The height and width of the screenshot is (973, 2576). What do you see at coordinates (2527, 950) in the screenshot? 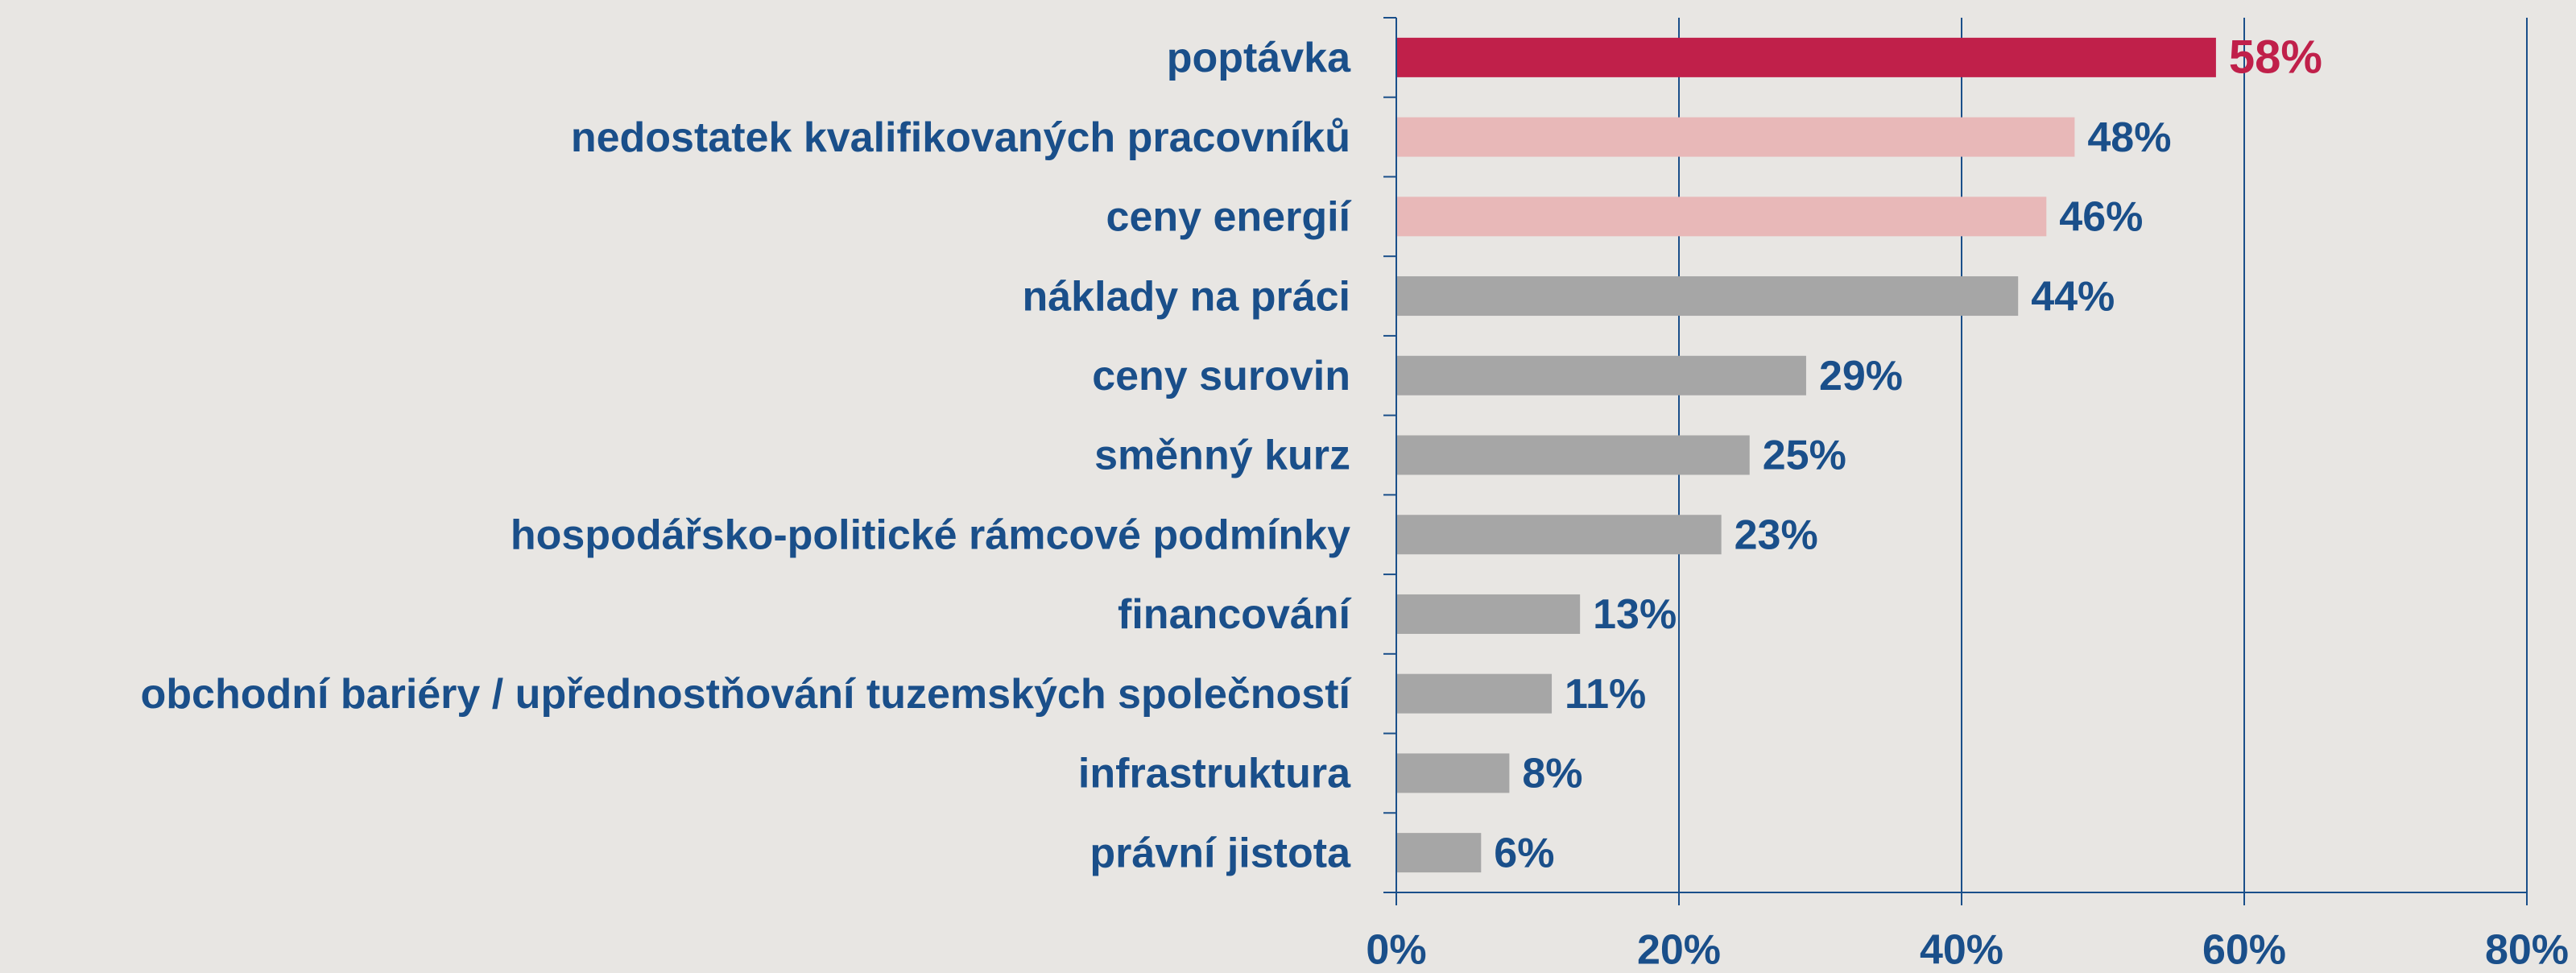
I see `x-tick-label: 80%` at bounding box center [2527, 950].